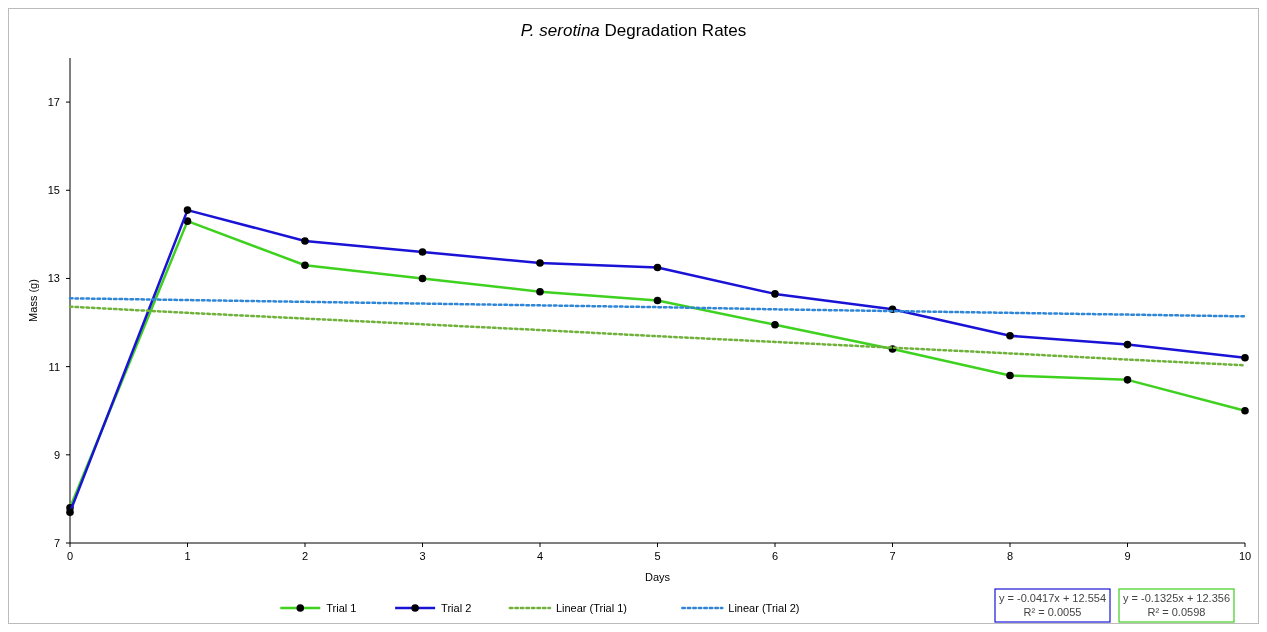 Image resolution: width=1267 pixels, height=632 pixels. Describe the element at coordinates (53, 278) in the screenshot. I see `y-tick-label: 13` at that location.